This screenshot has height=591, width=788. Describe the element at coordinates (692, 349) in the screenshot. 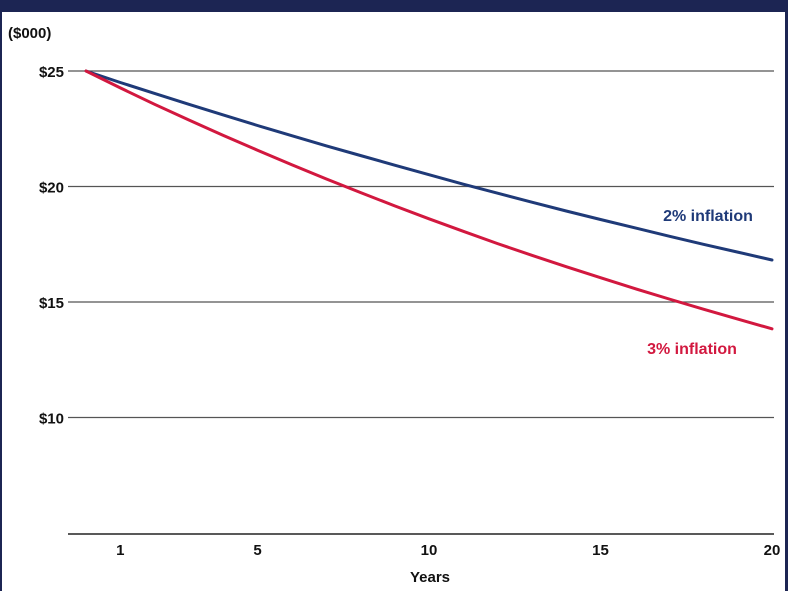

I see `series-label-2: 3% inflation` at that location.